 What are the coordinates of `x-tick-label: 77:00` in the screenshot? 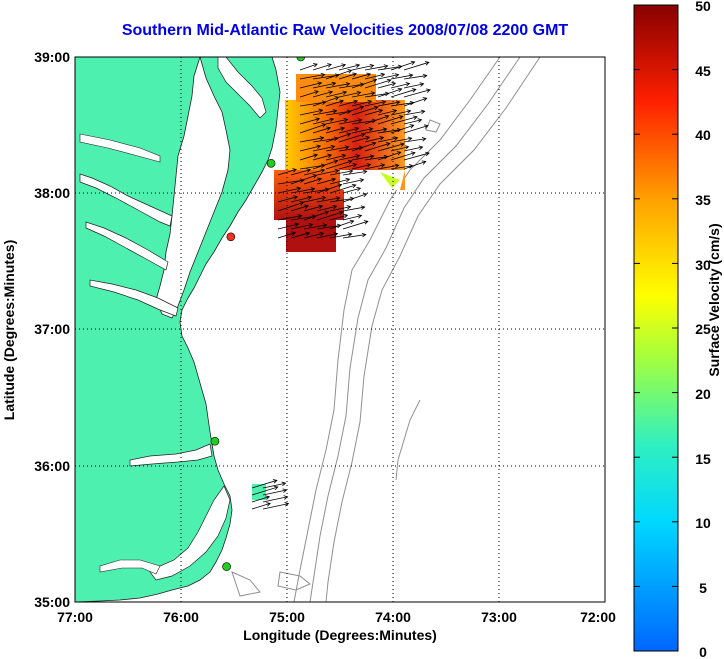 It's located at (75, 617).